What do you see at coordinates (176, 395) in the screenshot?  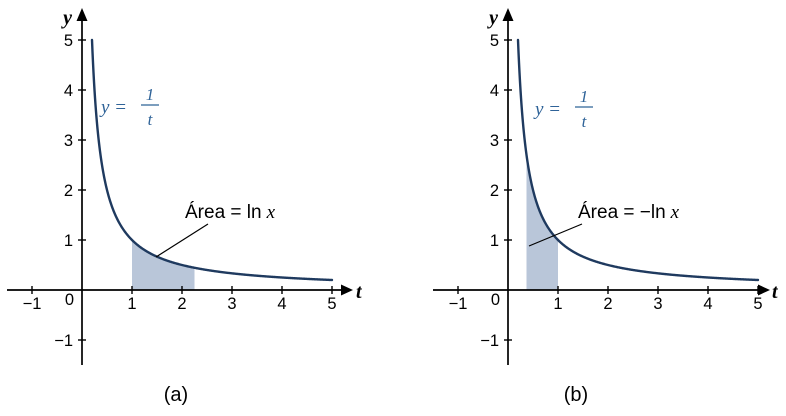 I see `caption-a: (a)` at bounding box center [176, 395].